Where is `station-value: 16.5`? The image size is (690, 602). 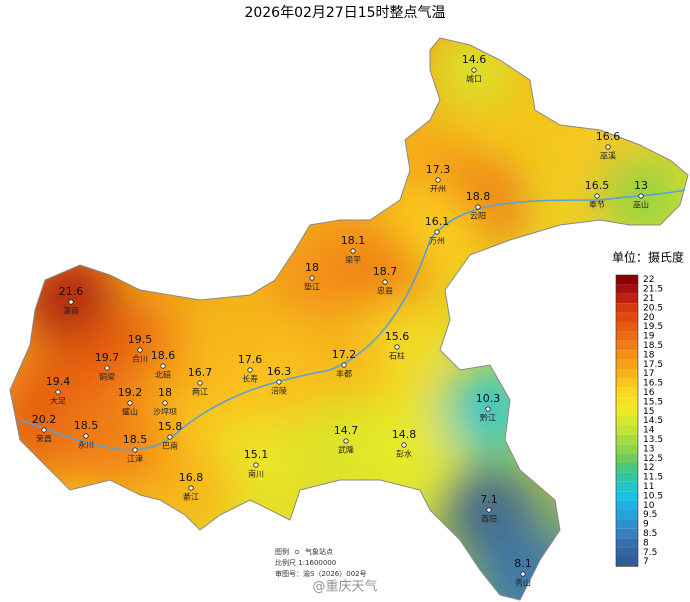 station-value: 16.5 is located at coordinates (597, 185).